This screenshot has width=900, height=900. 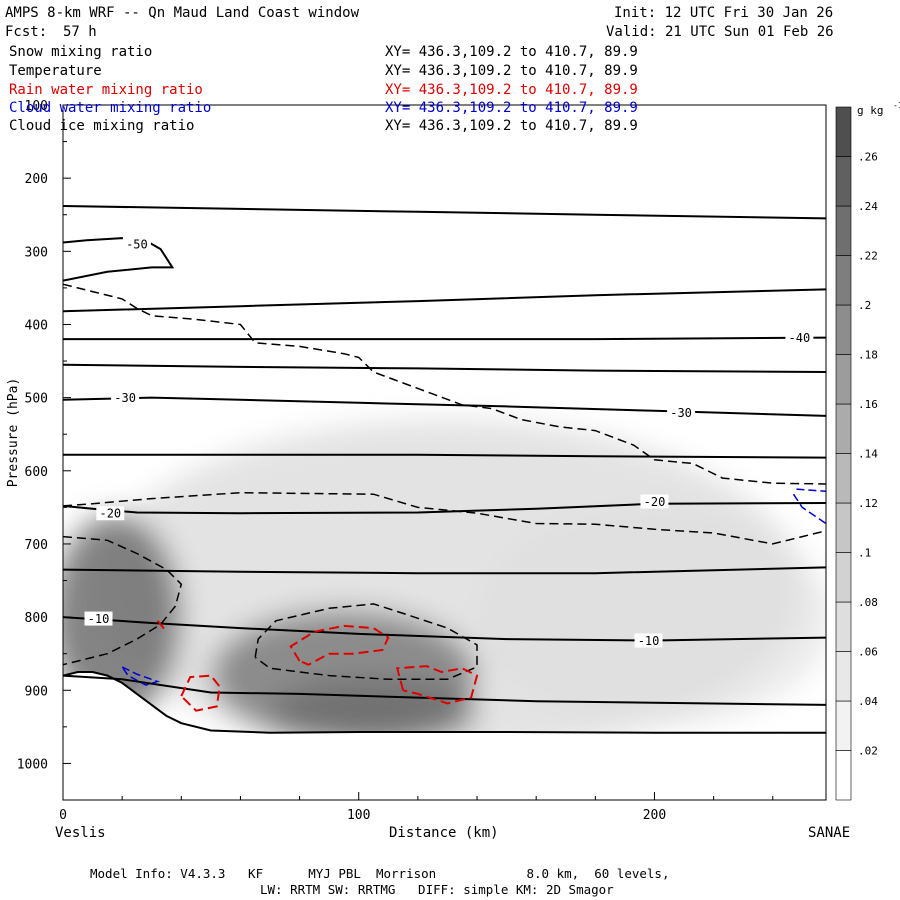 What do you see at coordinates (870, 110) in the screenshot?
I see `colorbar-unit: g kg` at bounding box center [870, 110].